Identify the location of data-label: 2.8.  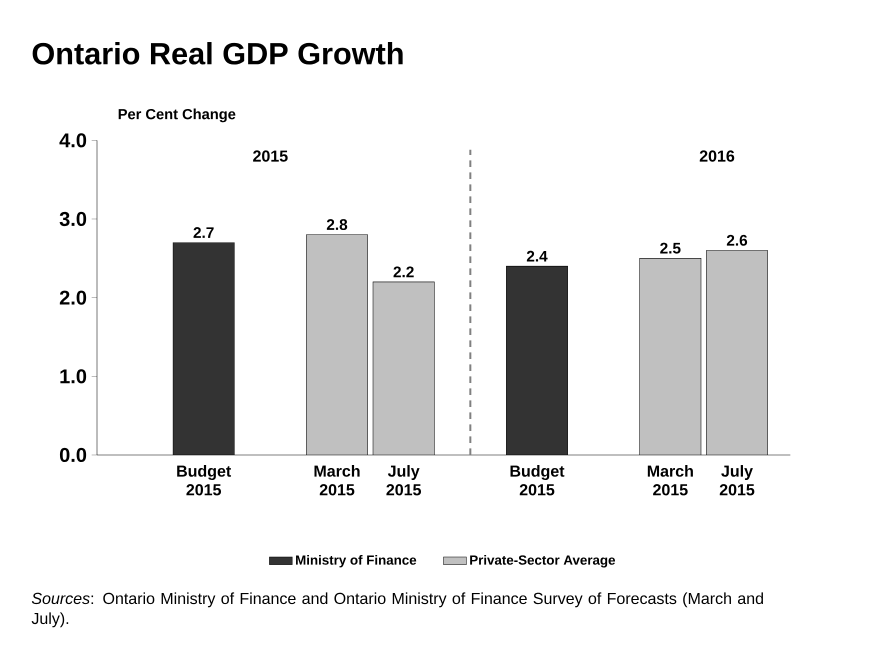
(337, 224).